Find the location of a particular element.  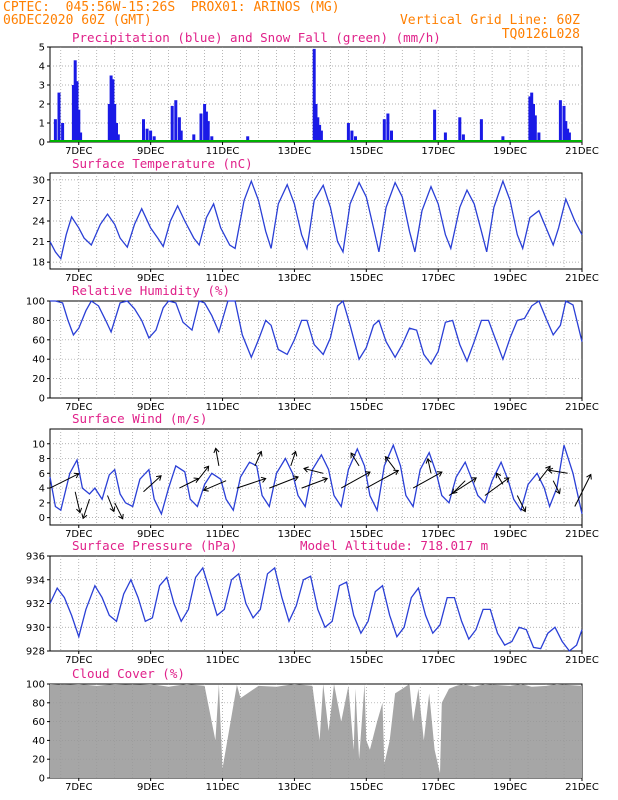

cloud-ytick-label: 40 is located at coordinates (38, 741).